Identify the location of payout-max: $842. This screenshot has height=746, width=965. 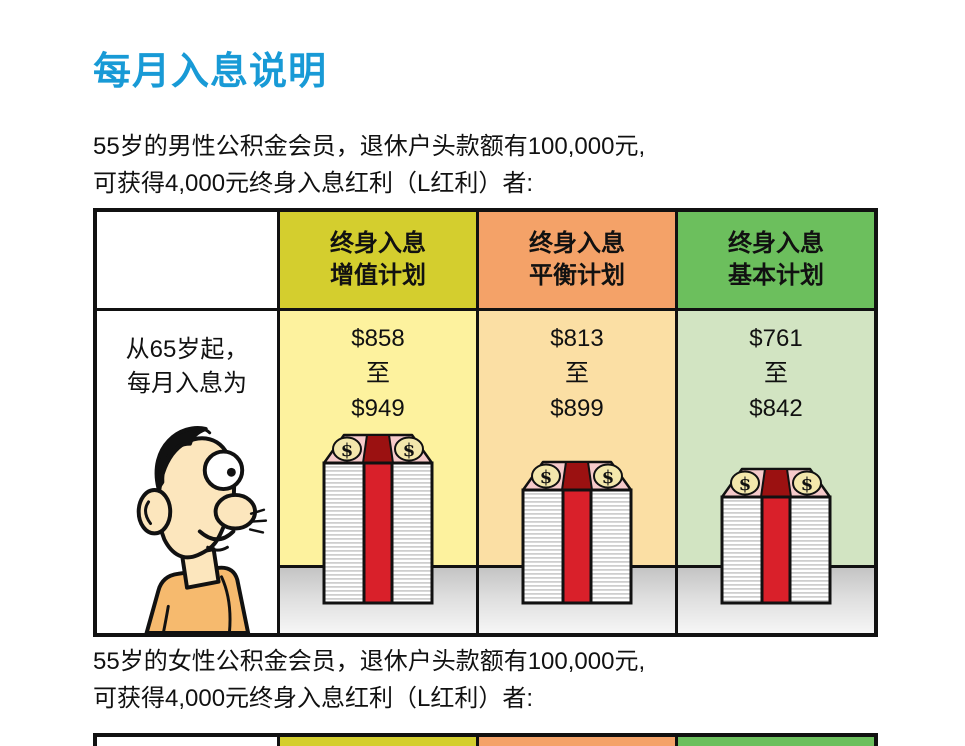
(776, 408).